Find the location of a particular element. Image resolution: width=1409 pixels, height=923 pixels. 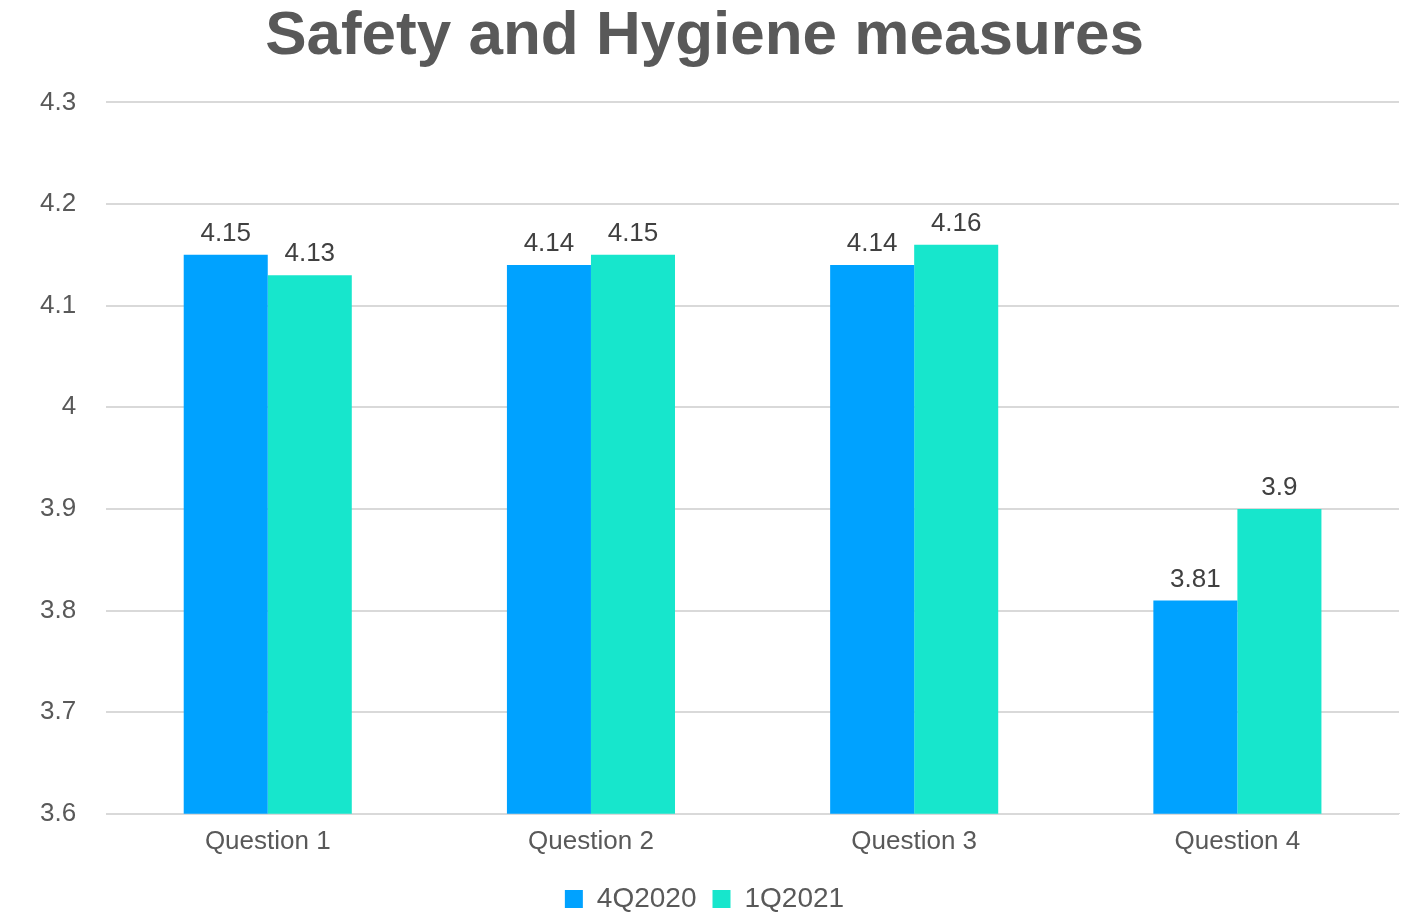

data-label: 4.13 is located at coordinates (310, 252).